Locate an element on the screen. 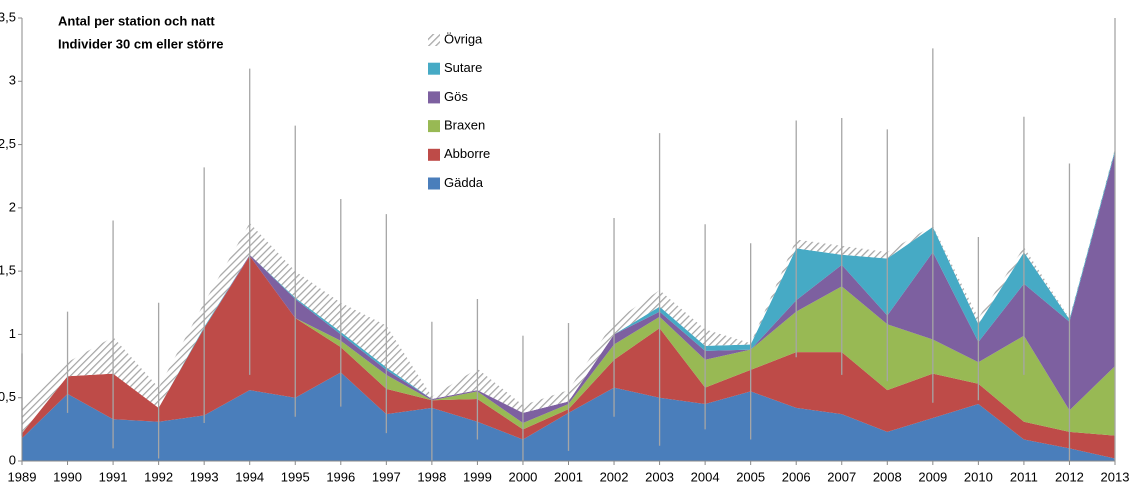  x-tick-label: 2006 is located at coordinates (796, 476).